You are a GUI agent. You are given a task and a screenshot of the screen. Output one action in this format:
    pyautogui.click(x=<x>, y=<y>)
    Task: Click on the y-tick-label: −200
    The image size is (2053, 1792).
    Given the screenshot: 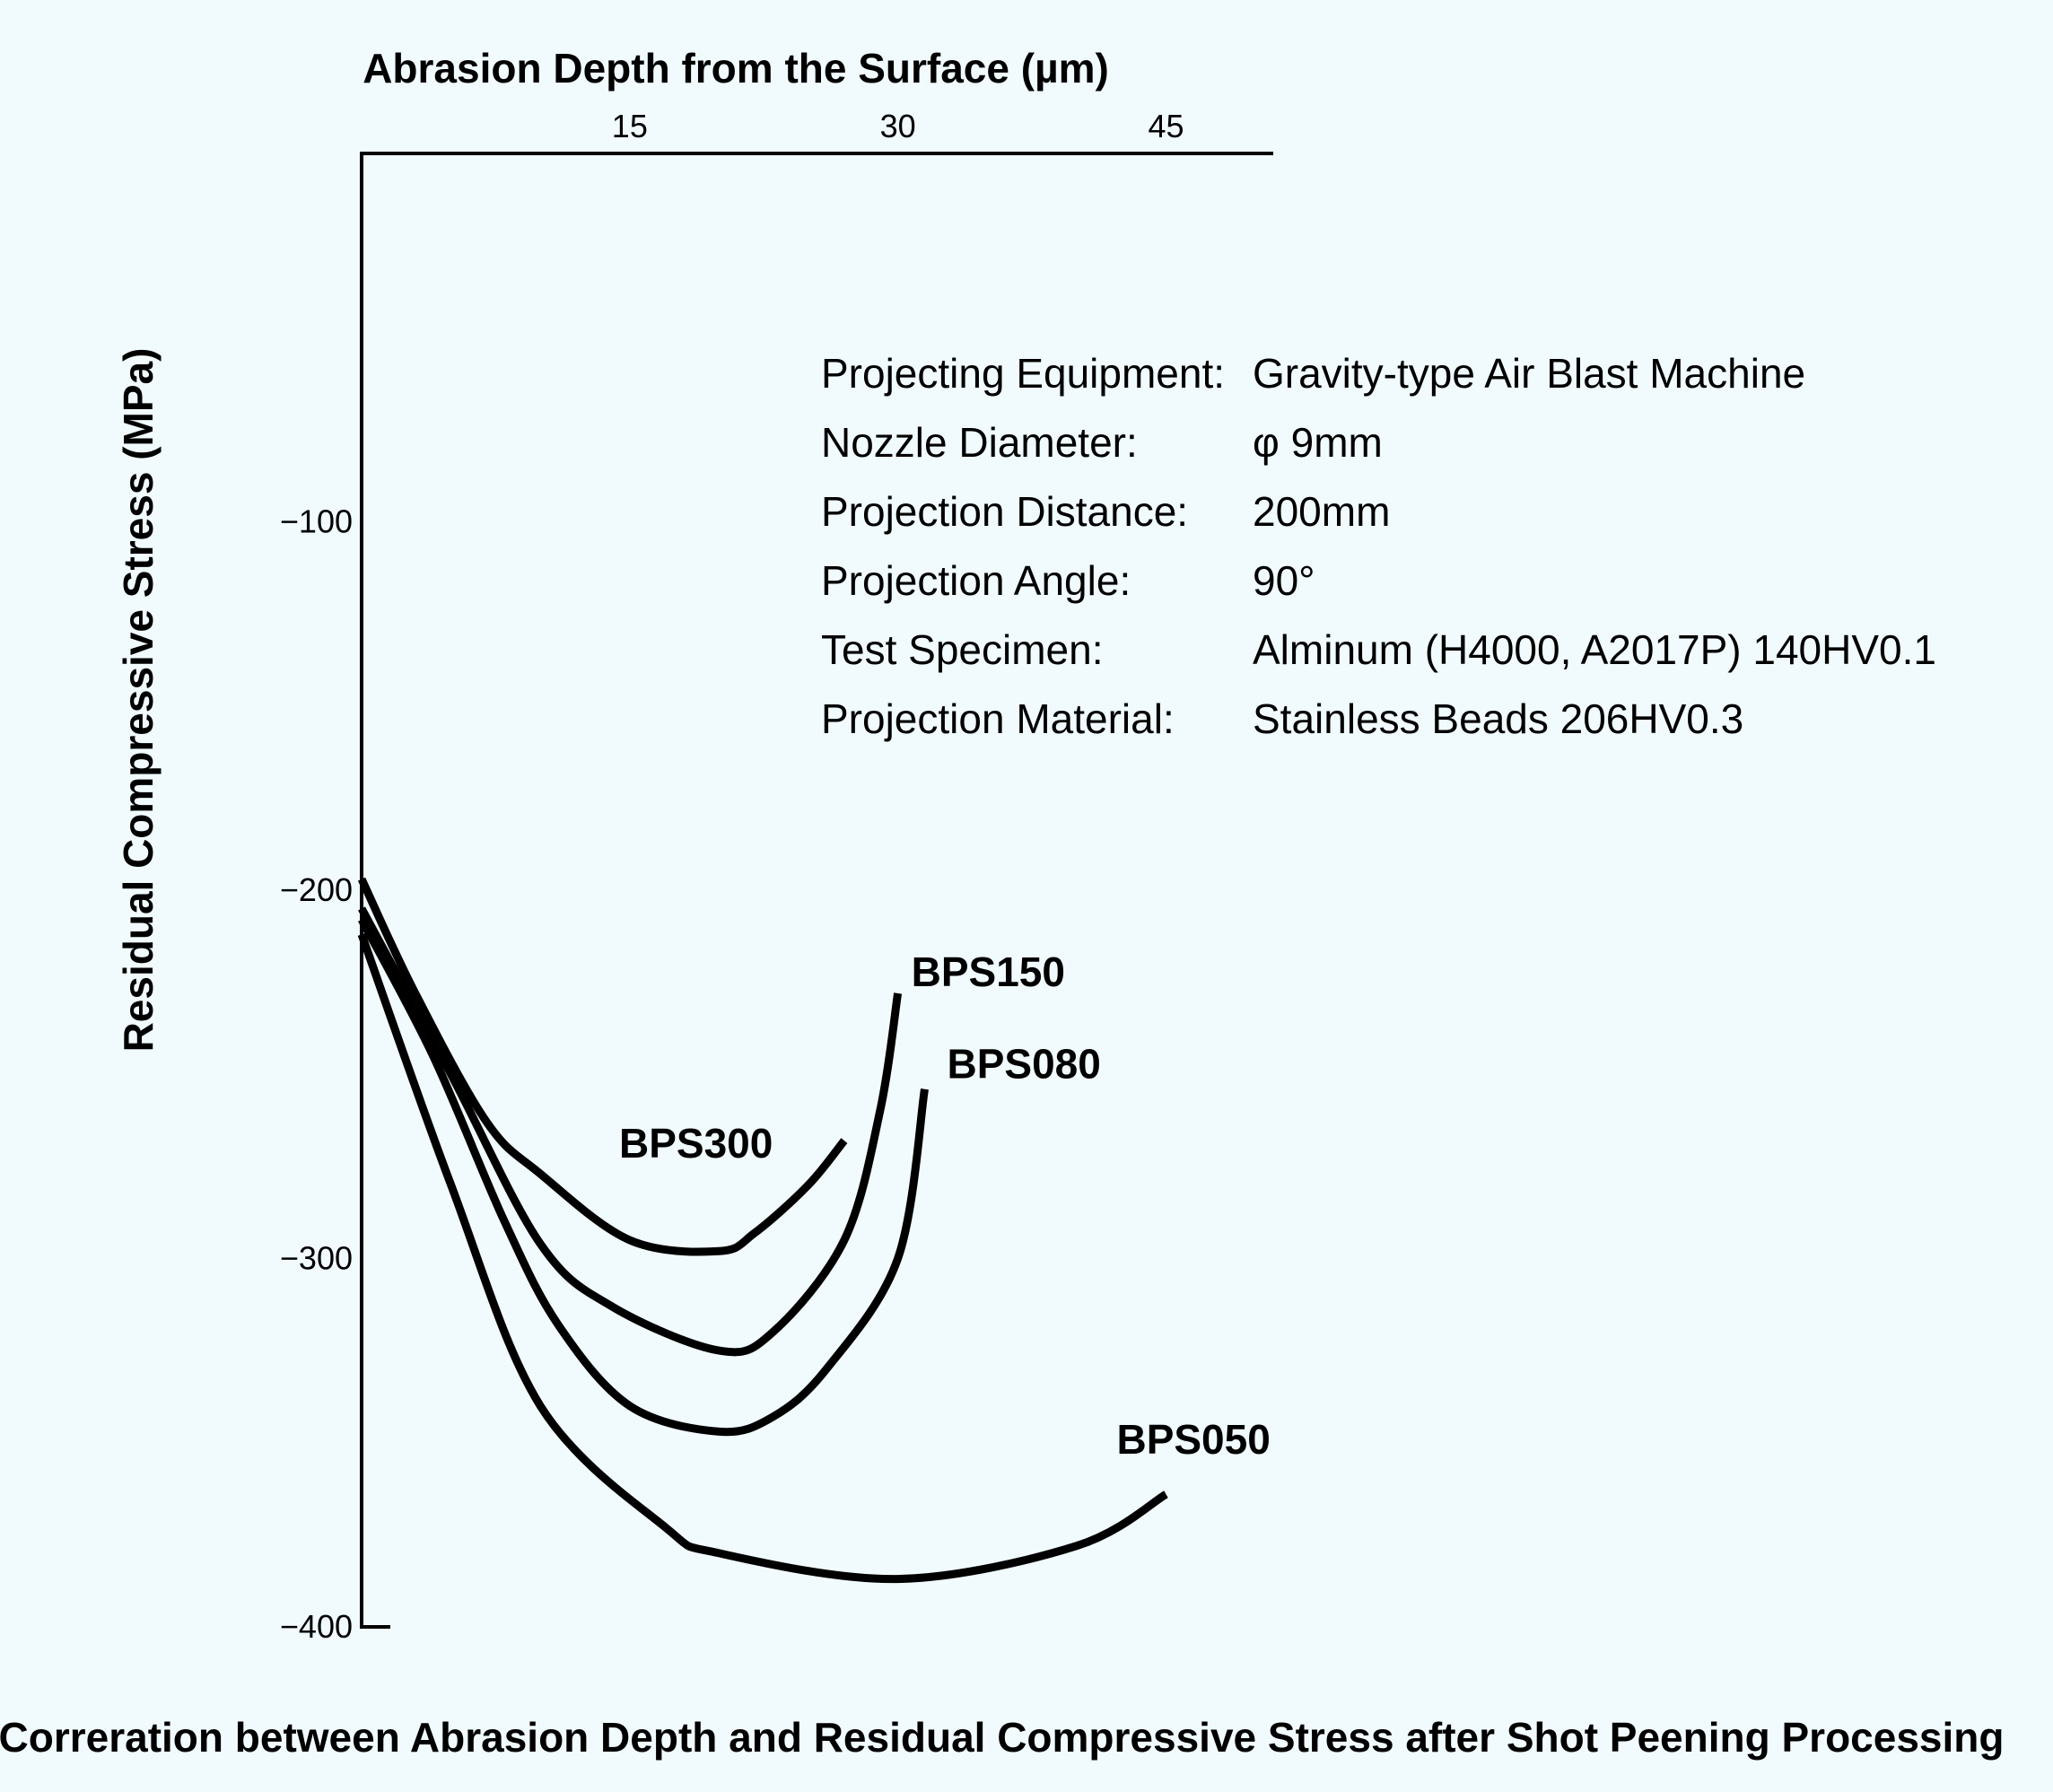 What is the action you would take?
    pyautogui.click(x=317, y=889)
    